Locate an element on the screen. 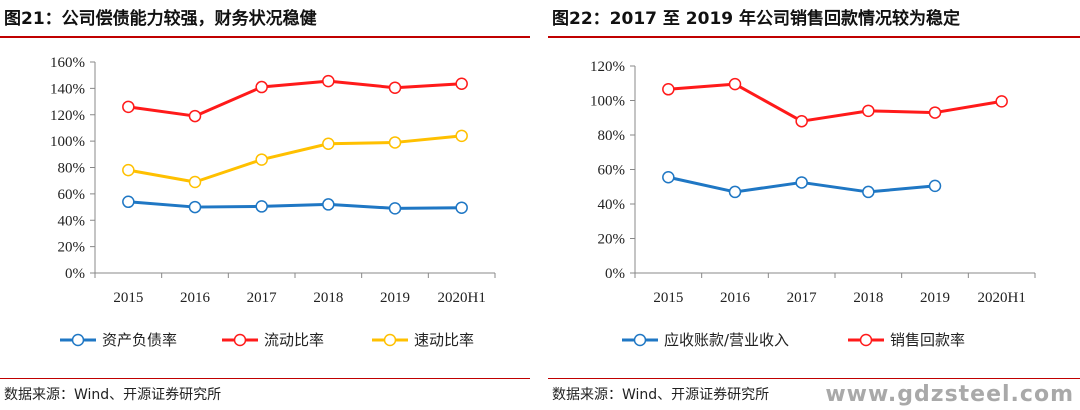 This screenshot has width=1080, height=410. y-tick-label: 160% is located at coordinates (67, 63).